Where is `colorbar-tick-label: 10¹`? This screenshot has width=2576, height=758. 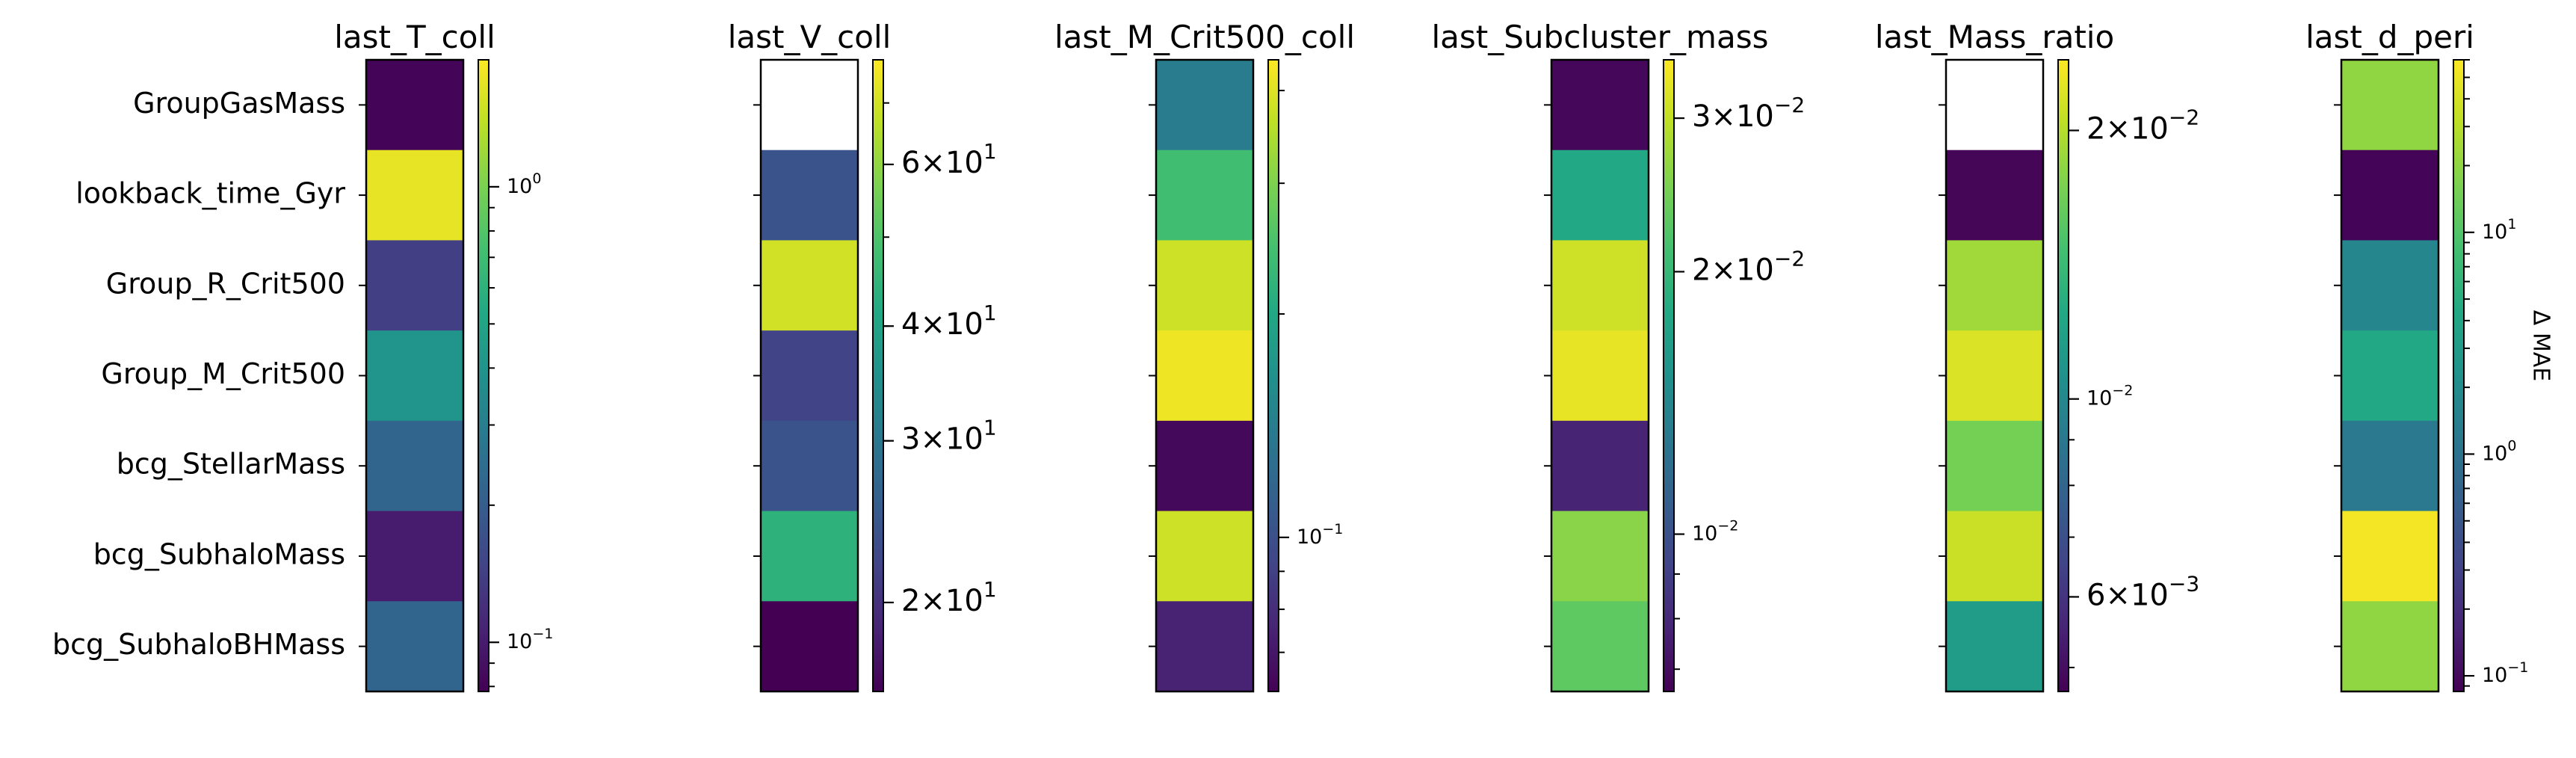
colorbar-tick-label: 10¹ is located at coordinates (2499, 229).